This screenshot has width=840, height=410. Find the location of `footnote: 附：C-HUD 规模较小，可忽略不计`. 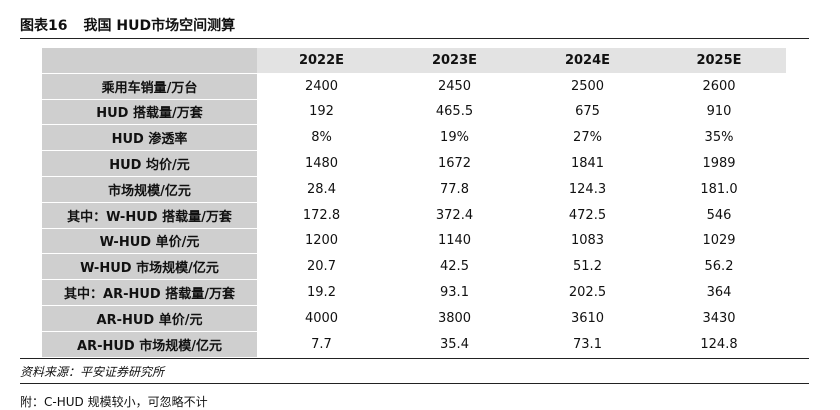

footnote: 附：C-HUD 规模较小，可忽略不计 is located at coordinates (114, 402).